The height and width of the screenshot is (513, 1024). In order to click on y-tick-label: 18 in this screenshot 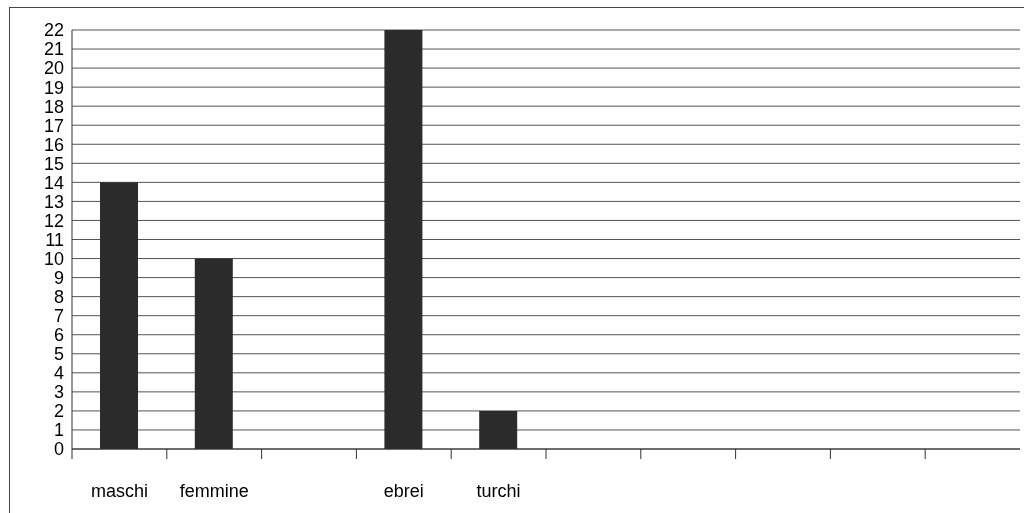, I will do `click(53, 106)`.